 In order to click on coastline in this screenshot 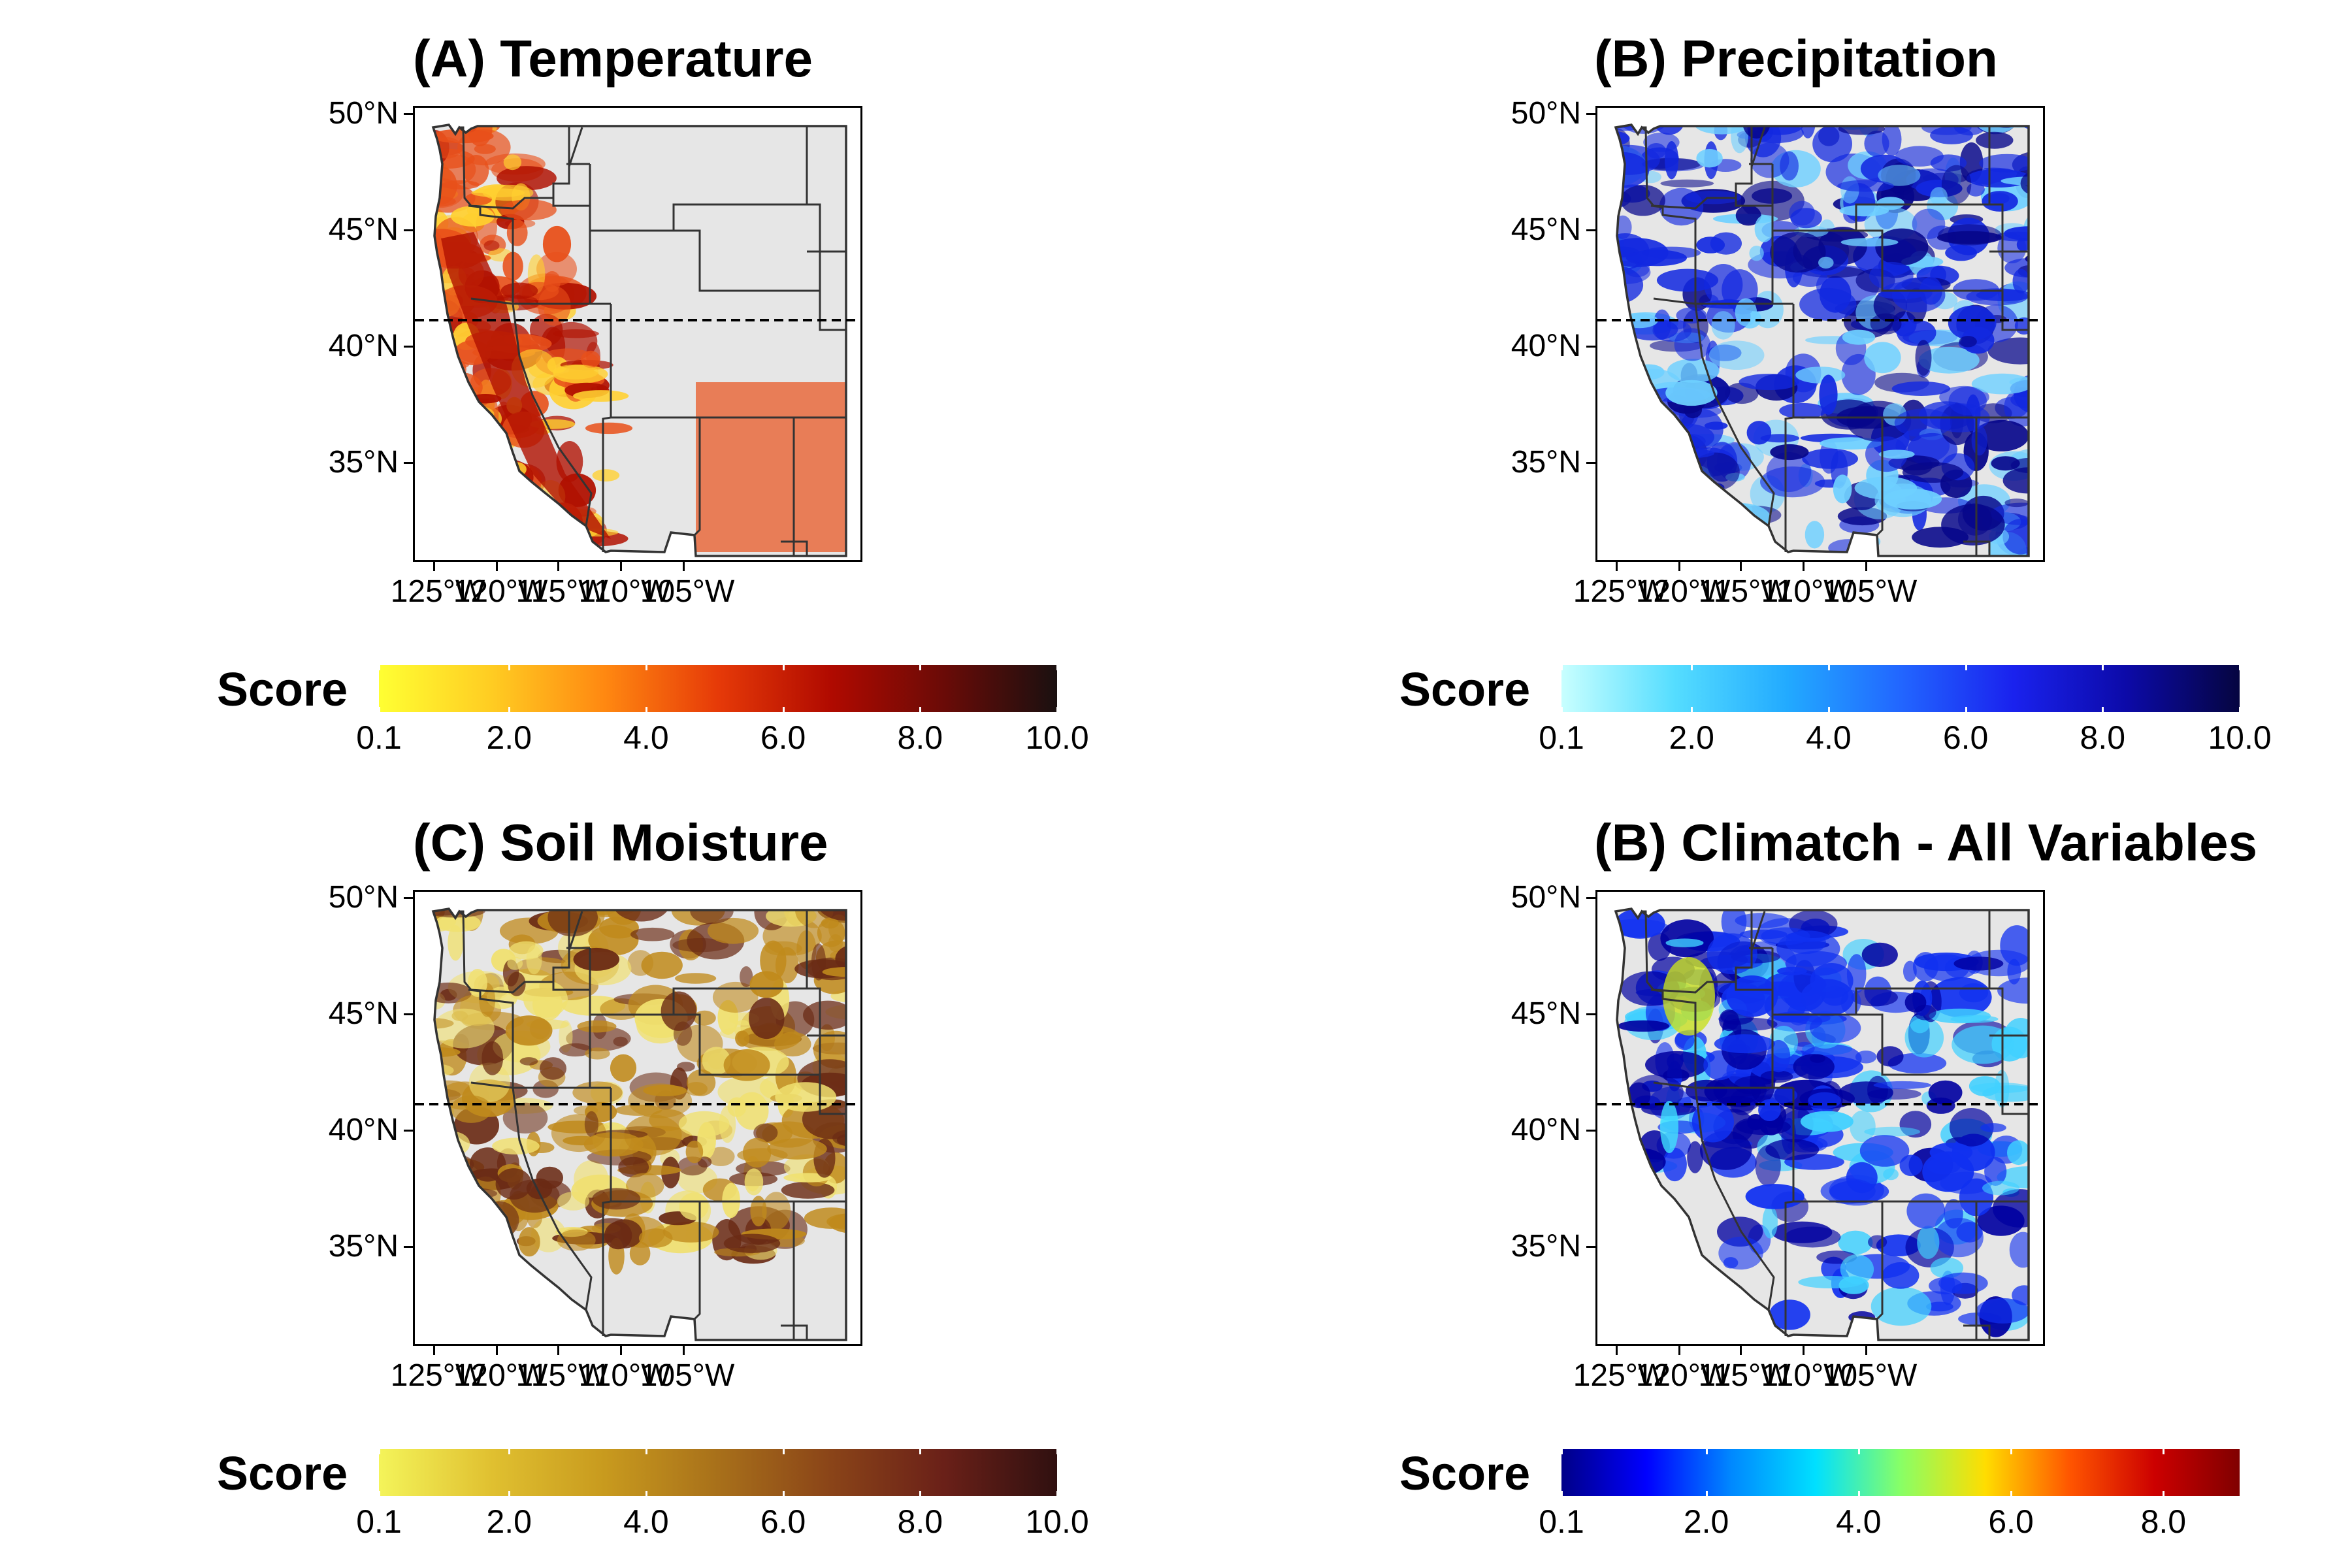, I will do `click(639, 1124)`.